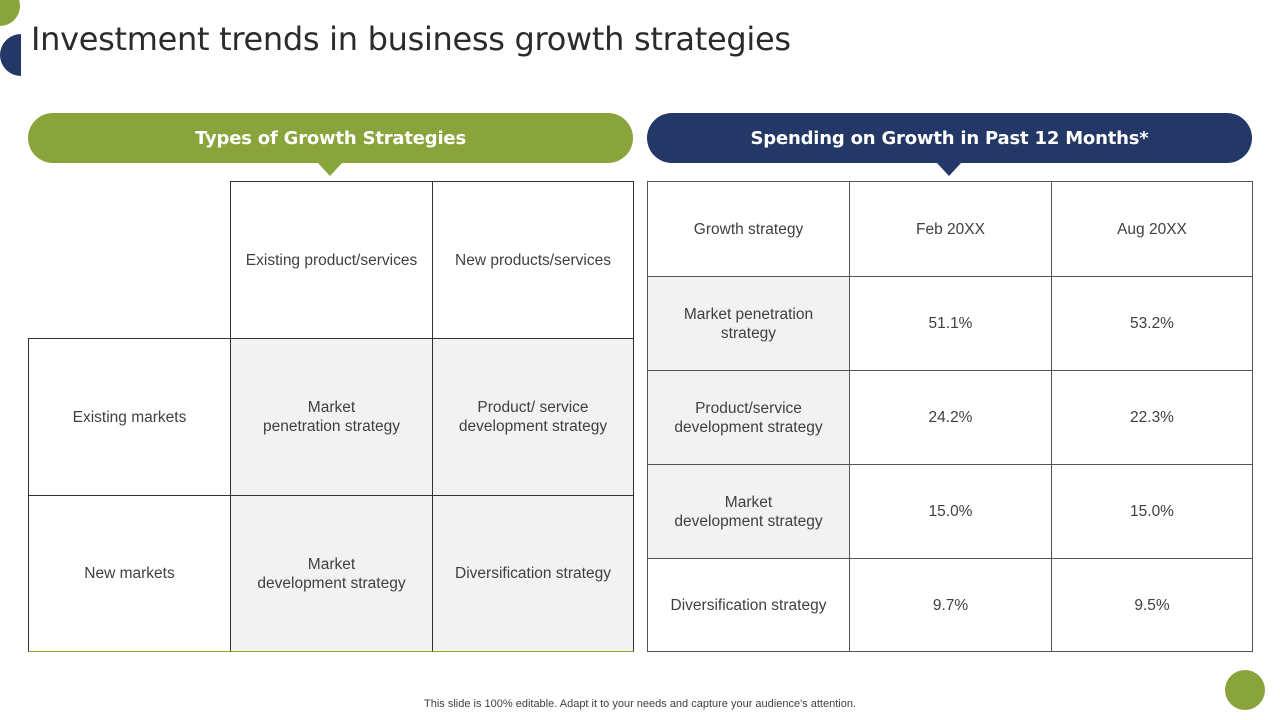  What do you see at coordinates (748, 228) in the screenshot?
I see `table-header-cell: Growth strategy` at bounding box center [748, 228].